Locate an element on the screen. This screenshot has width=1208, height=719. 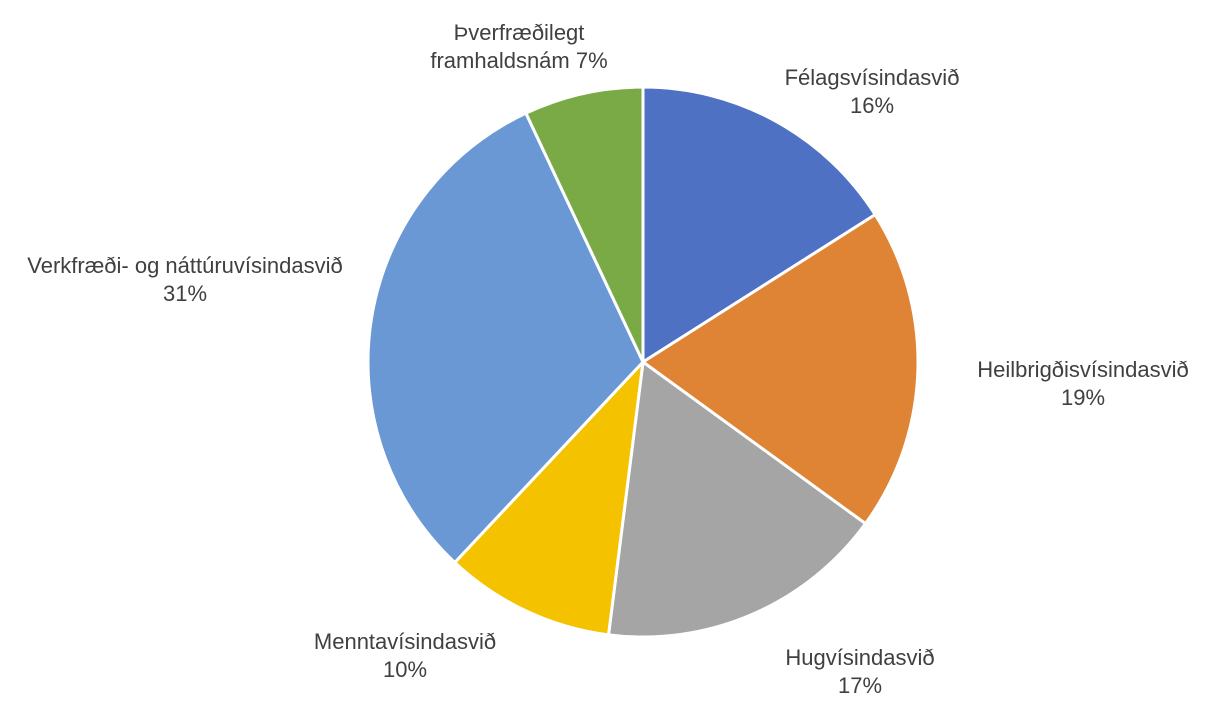
slice-label-line: 31% is located at coordinates (185, 293).